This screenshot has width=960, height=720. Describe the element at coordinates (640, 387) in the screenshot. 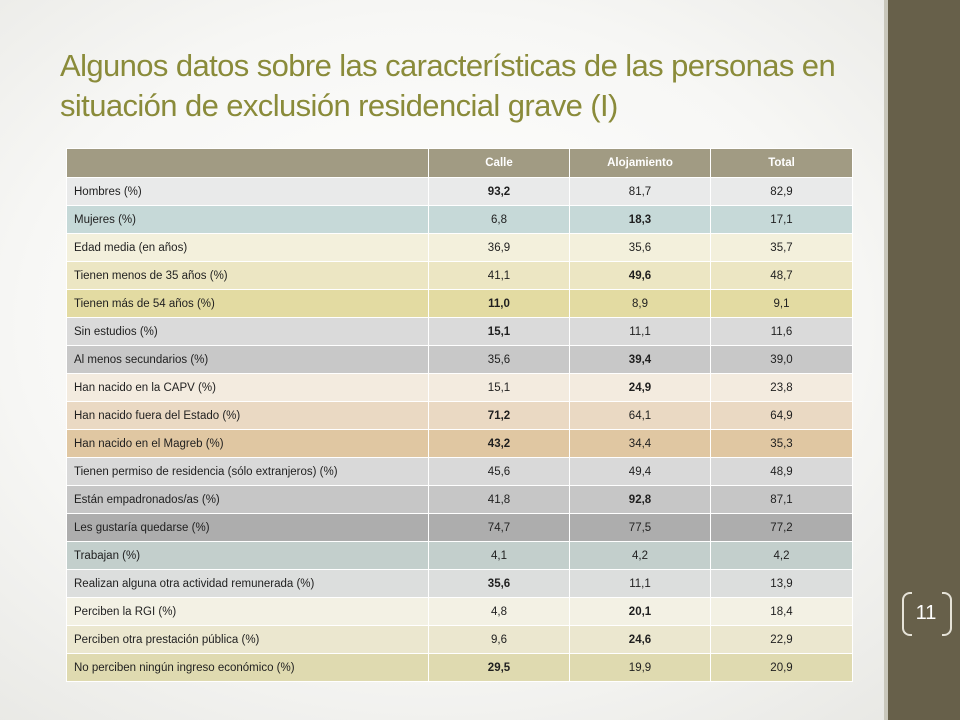

I see `cell-alojamiento: 24,9` at that location.